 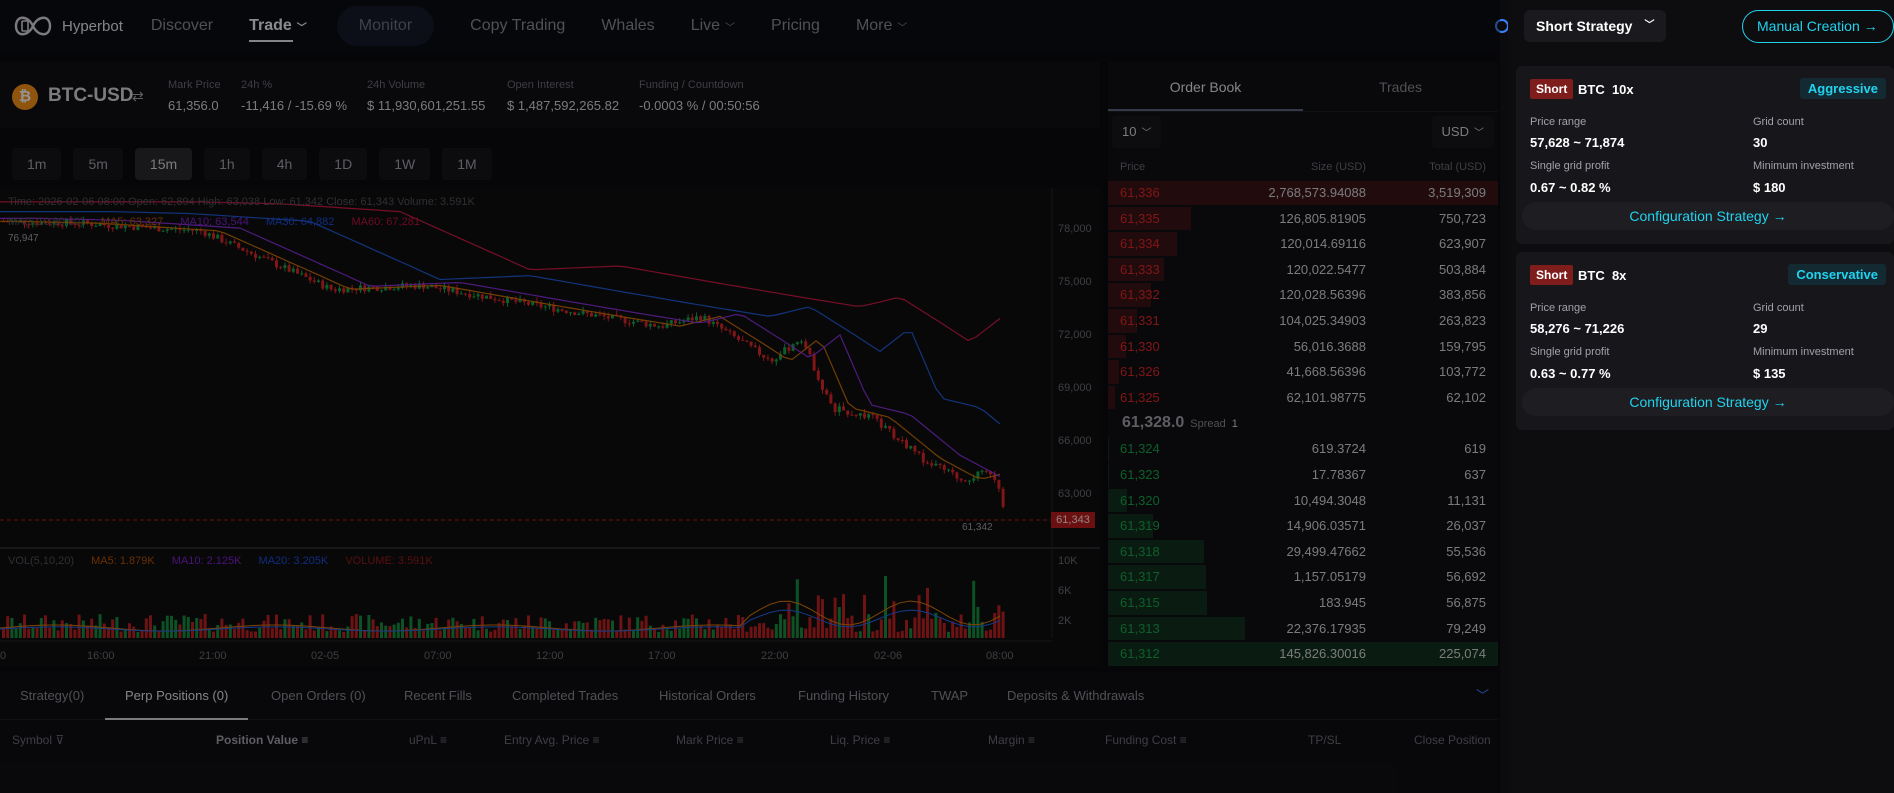 I want to click on timeframe-4h: 4h, so click(x=284, y=164).